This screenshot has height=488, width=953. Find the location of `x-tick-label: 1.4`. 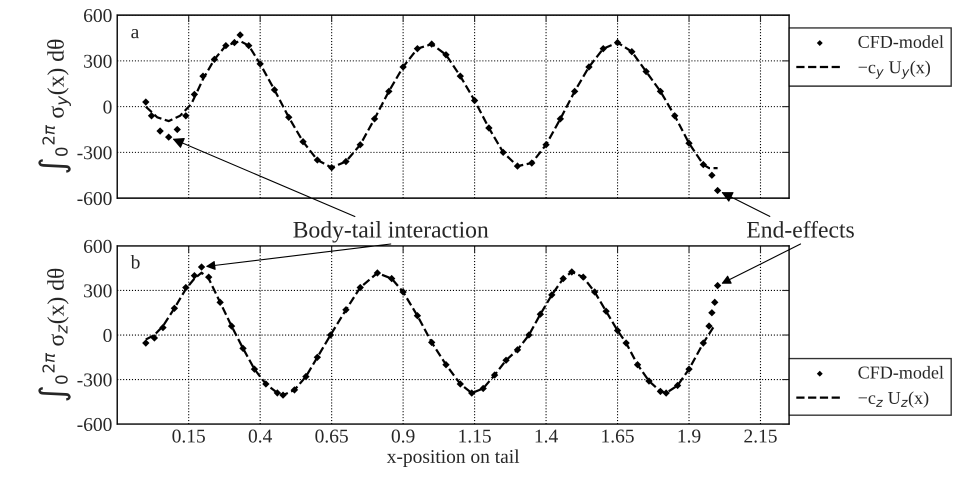

x-tick-label: 1.4 is located at coordinates (547, 436).